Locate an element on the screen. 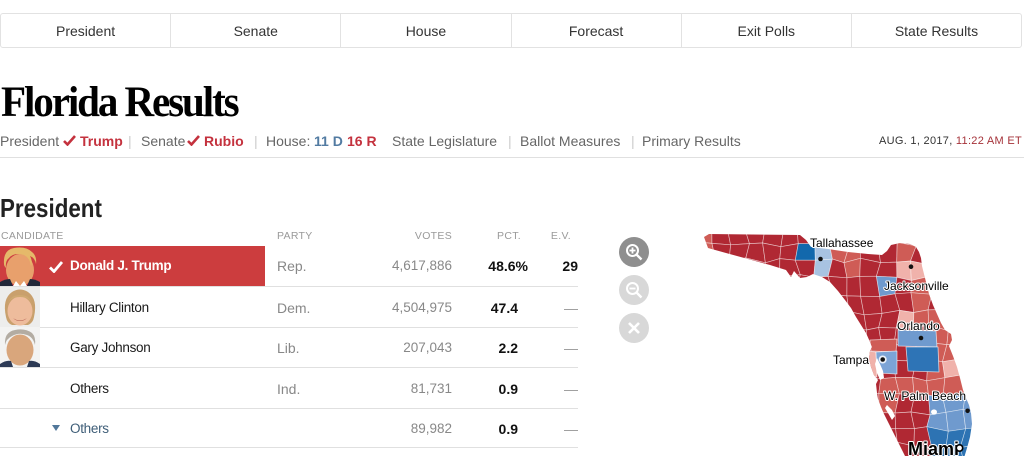 The image size is (1024, 456). svg-text: Tampa is located at coordinates (851, 360).